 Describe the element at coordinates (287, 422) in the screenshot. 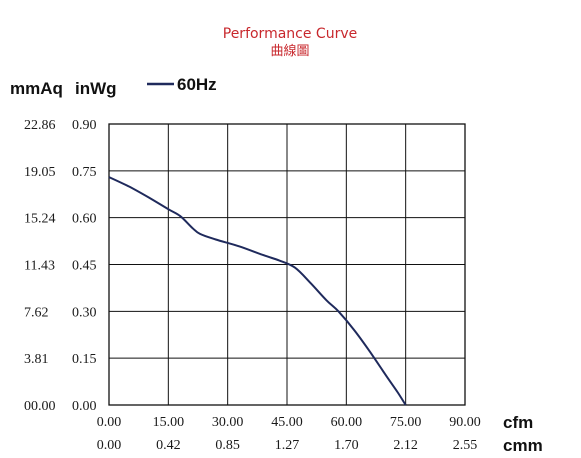

I see `x-tick-label: 45.00` at that location.